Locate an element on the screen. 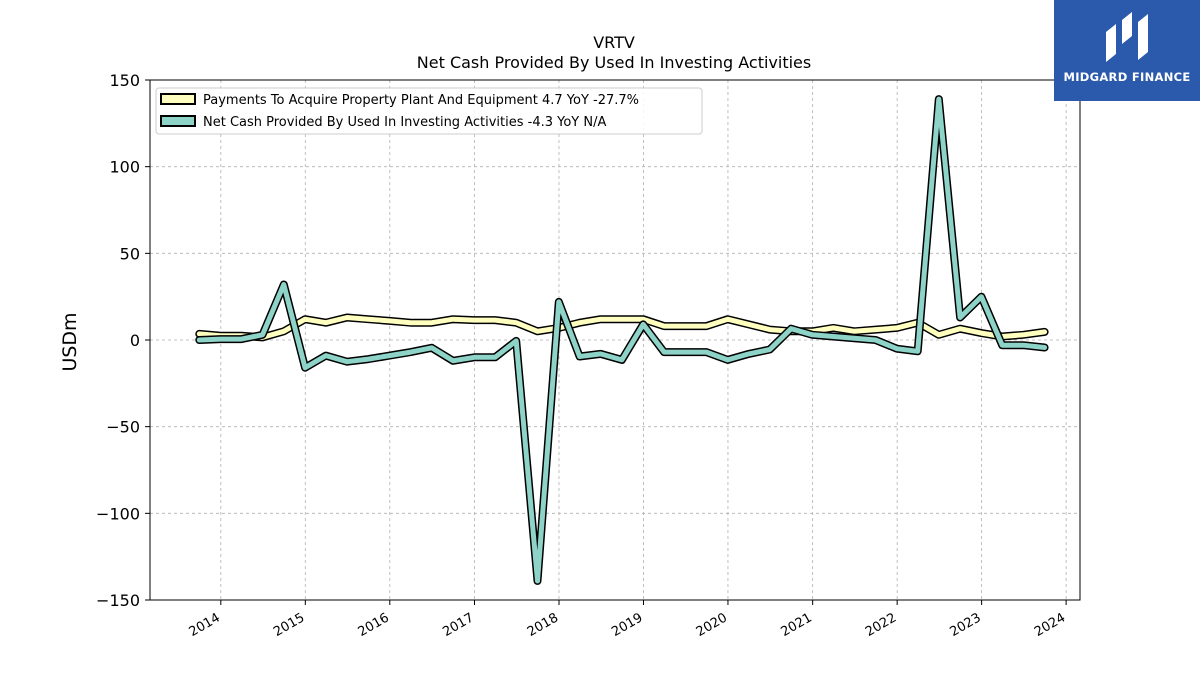  x-tick-label: 2024 is located at coordinates (1050, 625).